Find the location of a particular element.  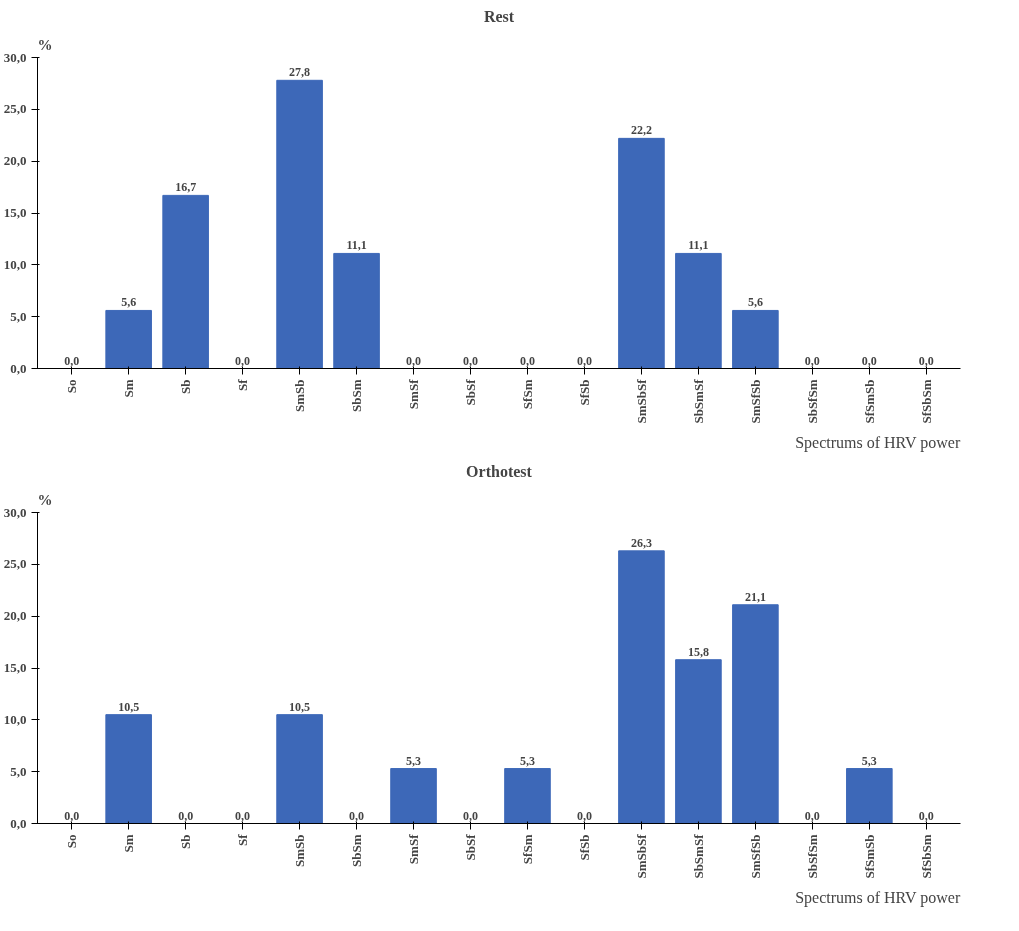

data-label: 21,1 is located at coordinates (755, 596).